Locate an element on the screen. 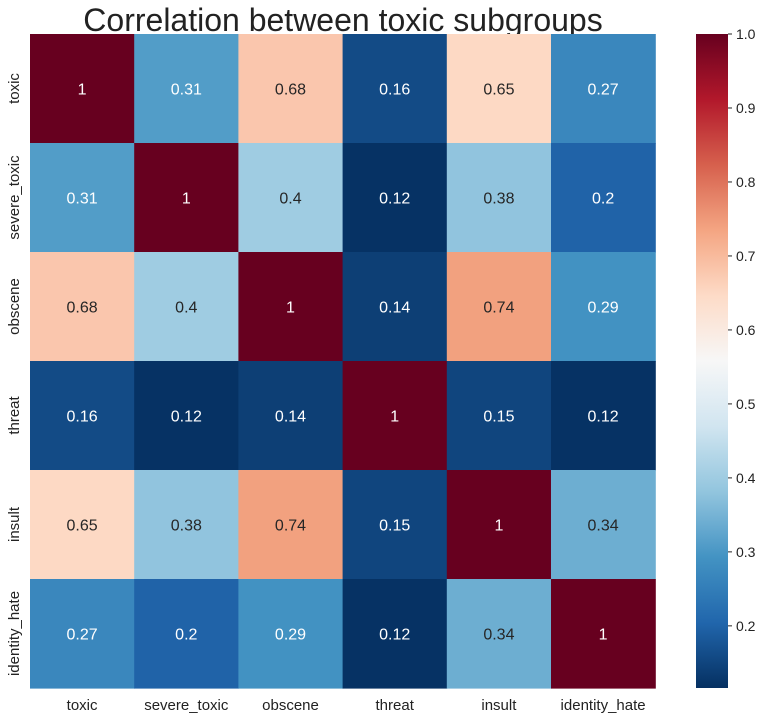 The width and height of the screenshot is (764, 718). y-tick-label: threat is located at coordinates (14, 414).